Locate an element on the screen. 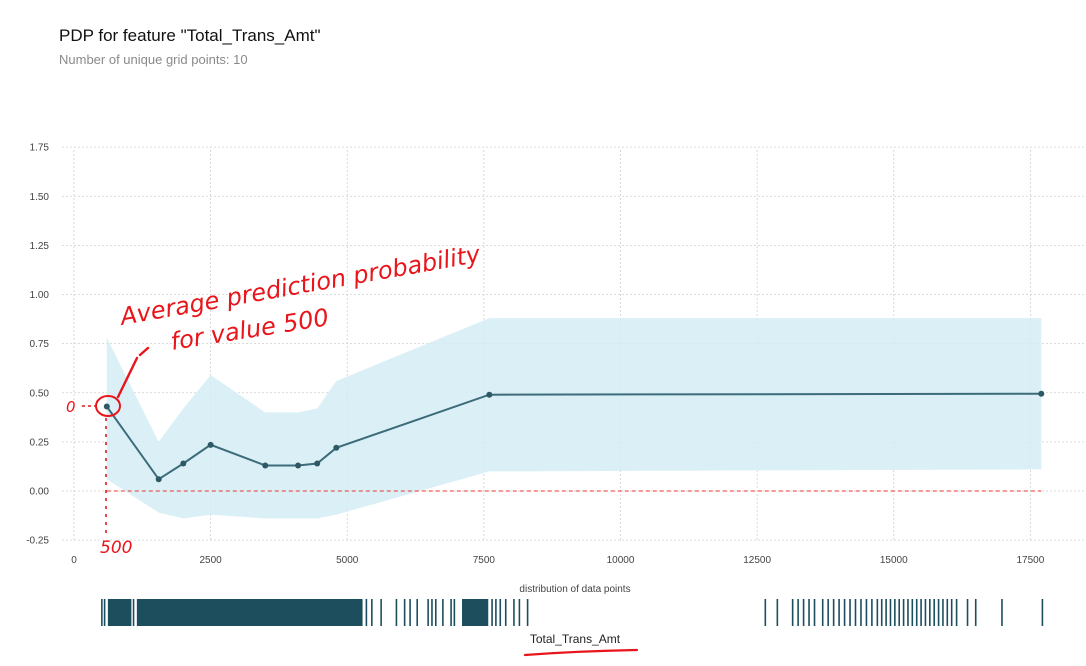 This screenshot has width=1086, height=666. y-tick-labels: -0.25 0.00 0.25 0.50 0.75 1.00 1.25 1.50 1.75 is located at coordinates (37, 345).